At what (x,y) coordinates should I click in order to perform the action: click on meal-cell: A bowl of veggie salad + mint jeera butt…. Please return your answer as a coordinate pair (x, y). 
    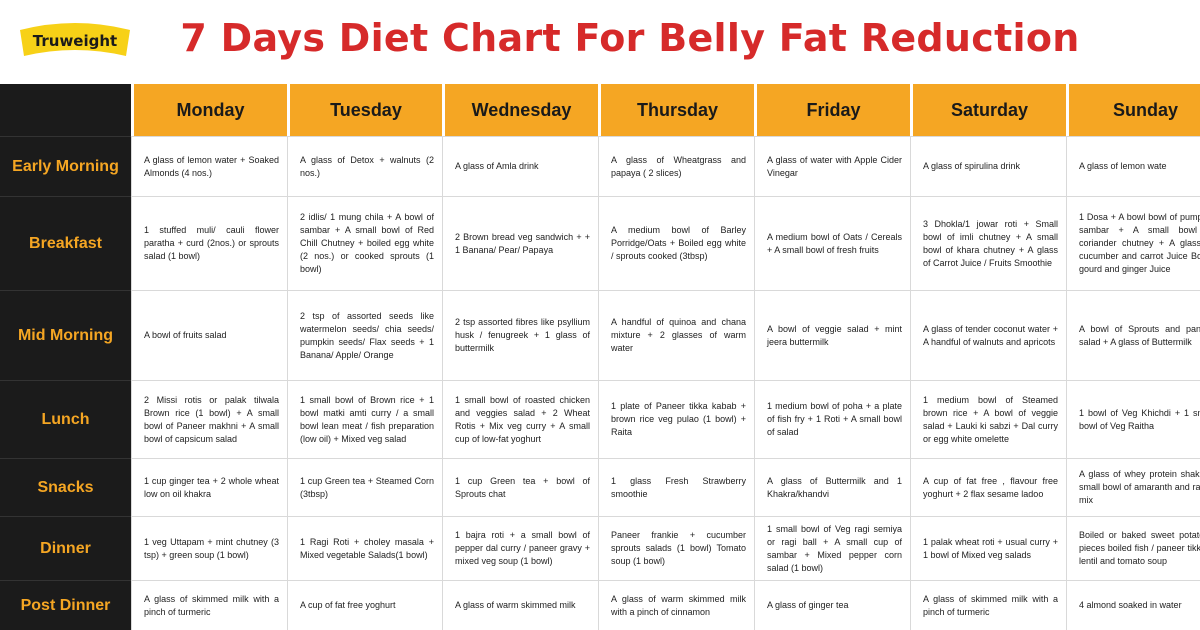
    Looking at the image, I should click on (832, 335).